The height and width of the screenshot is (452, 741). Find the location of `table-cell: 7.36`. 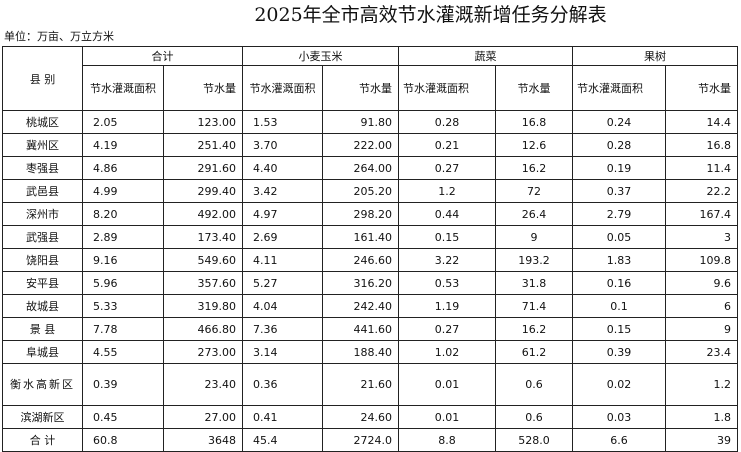

table-cell: 7.36 is located at coordinates (282, 329).